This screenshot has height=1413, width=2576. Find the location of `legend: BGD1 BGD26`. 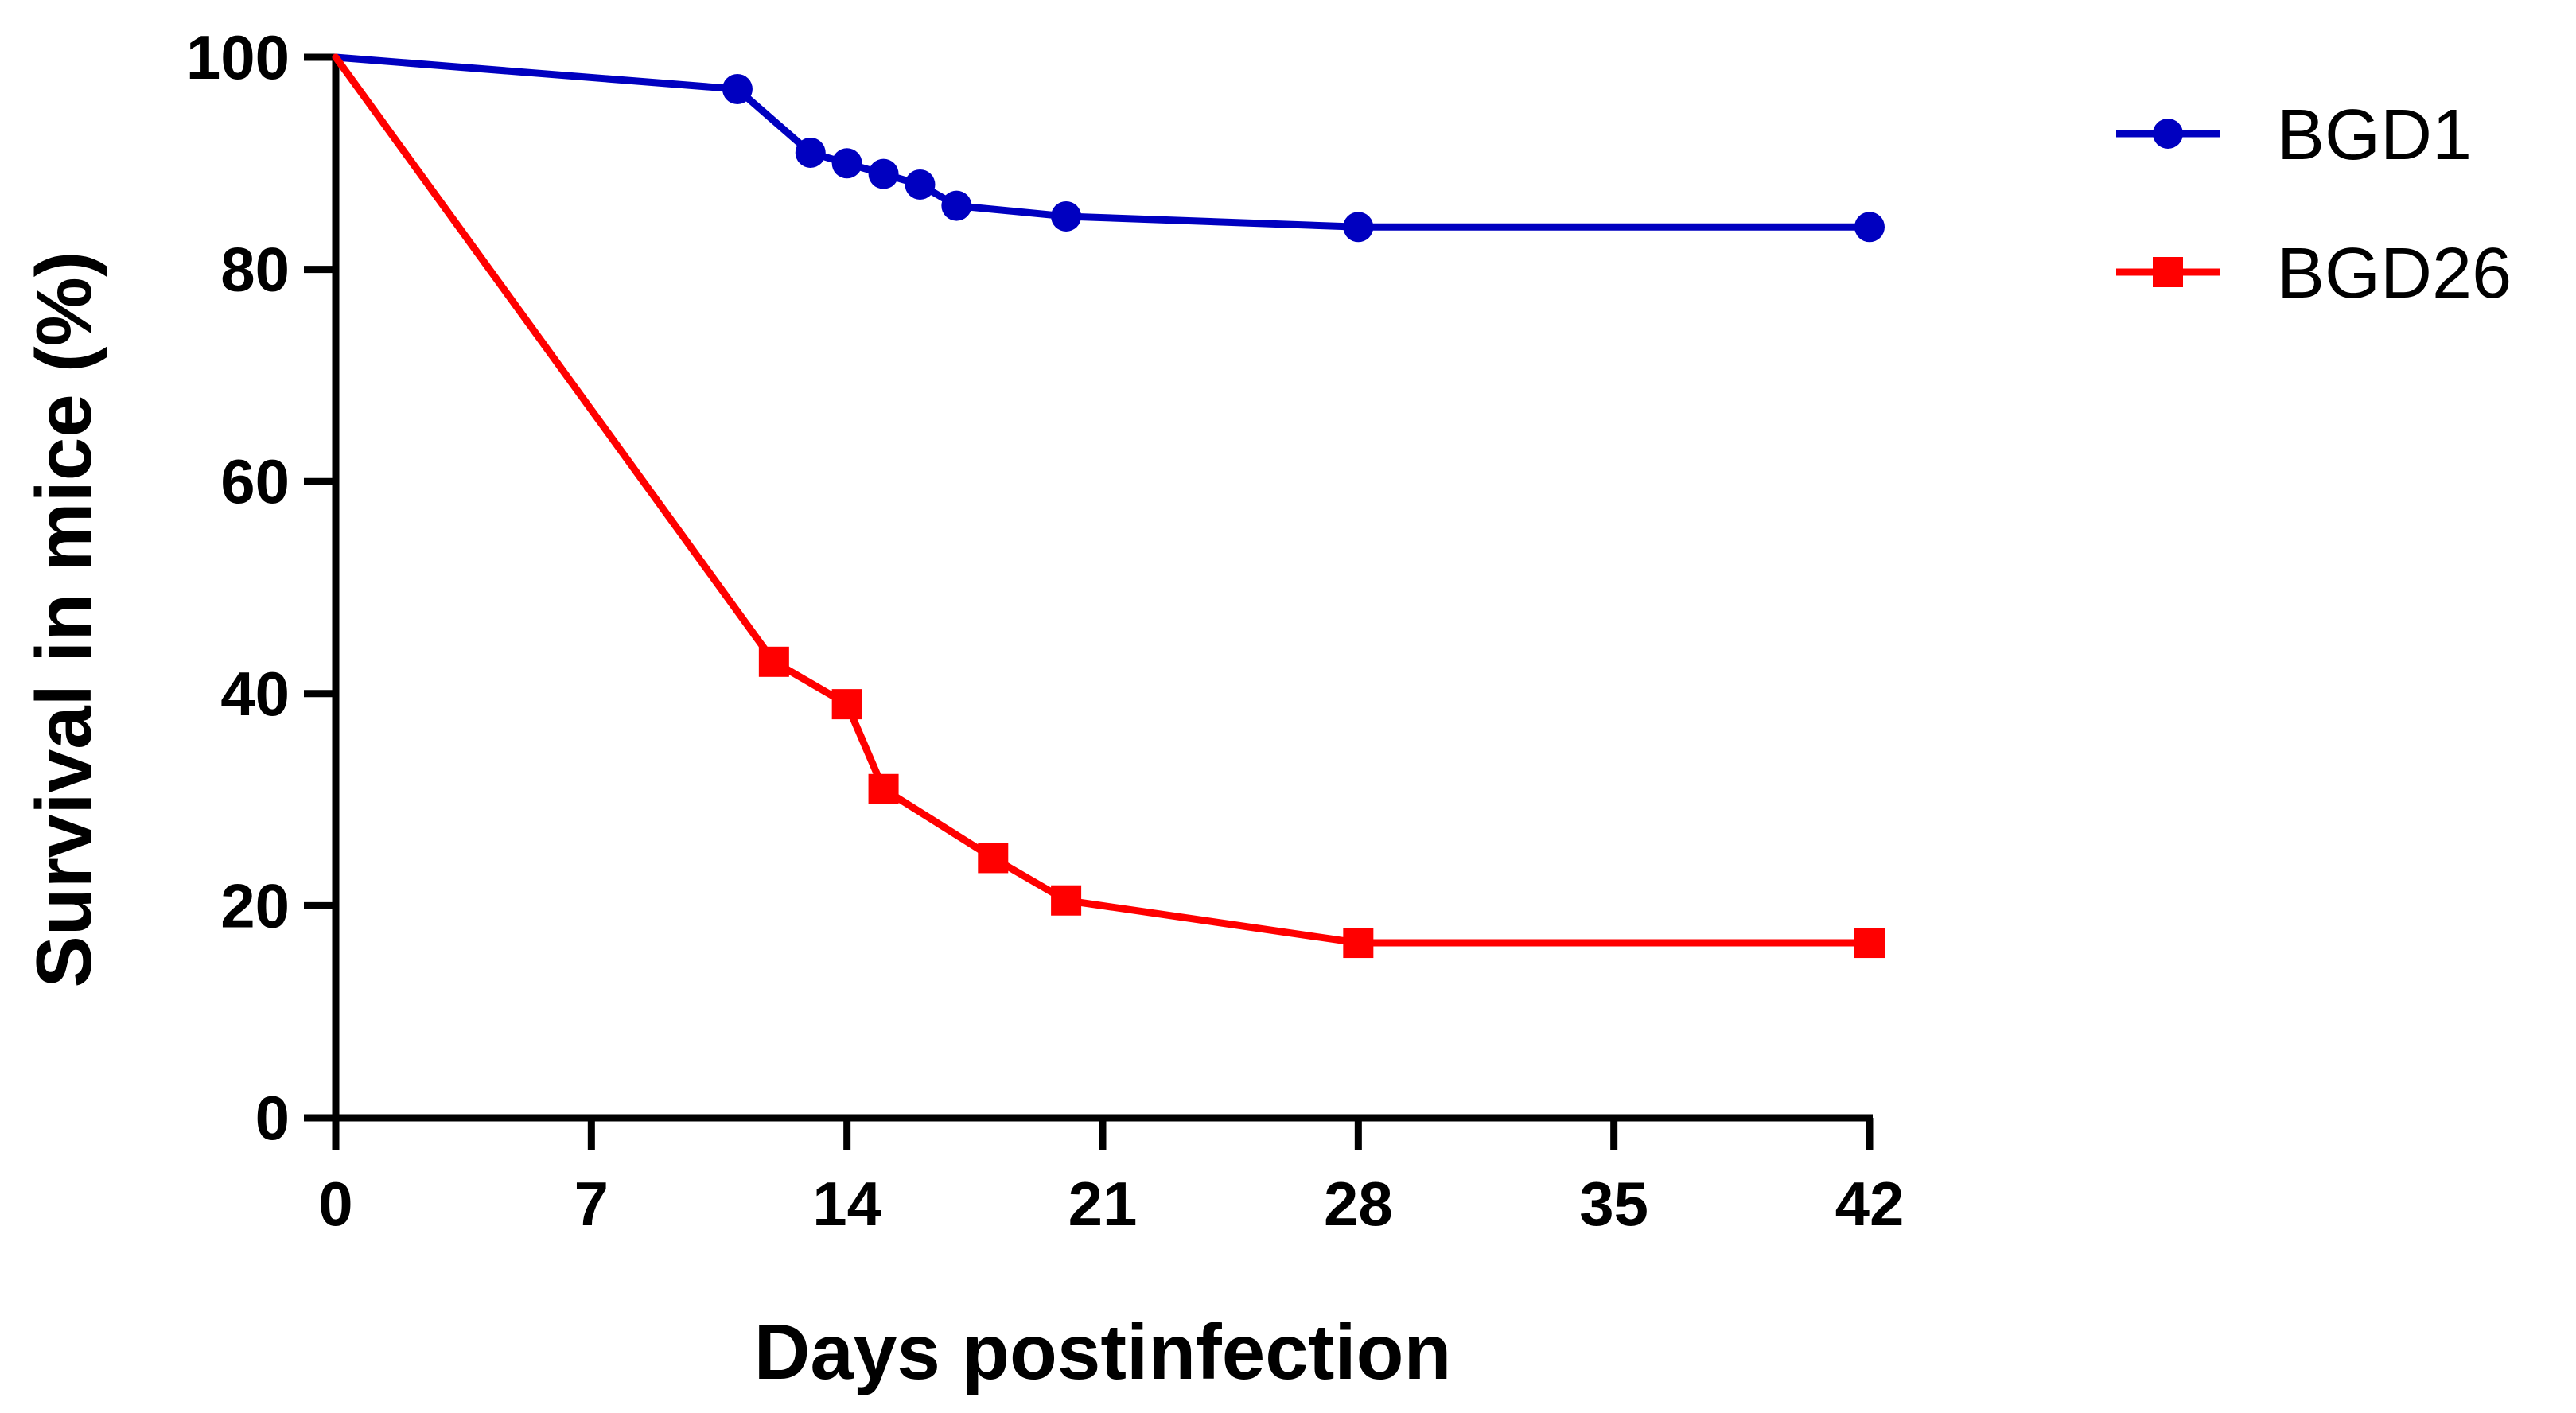

legend: BGD1 BGD26 is located at coordinates (2314, 204).